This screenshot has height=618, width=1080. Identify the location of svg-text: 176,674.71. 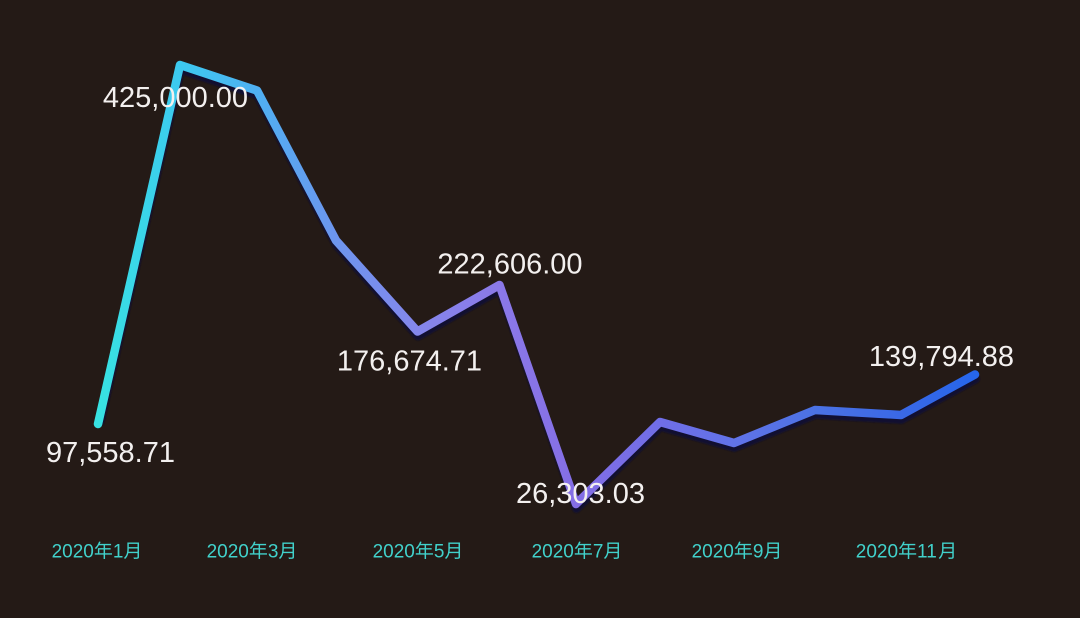
(409, 361).